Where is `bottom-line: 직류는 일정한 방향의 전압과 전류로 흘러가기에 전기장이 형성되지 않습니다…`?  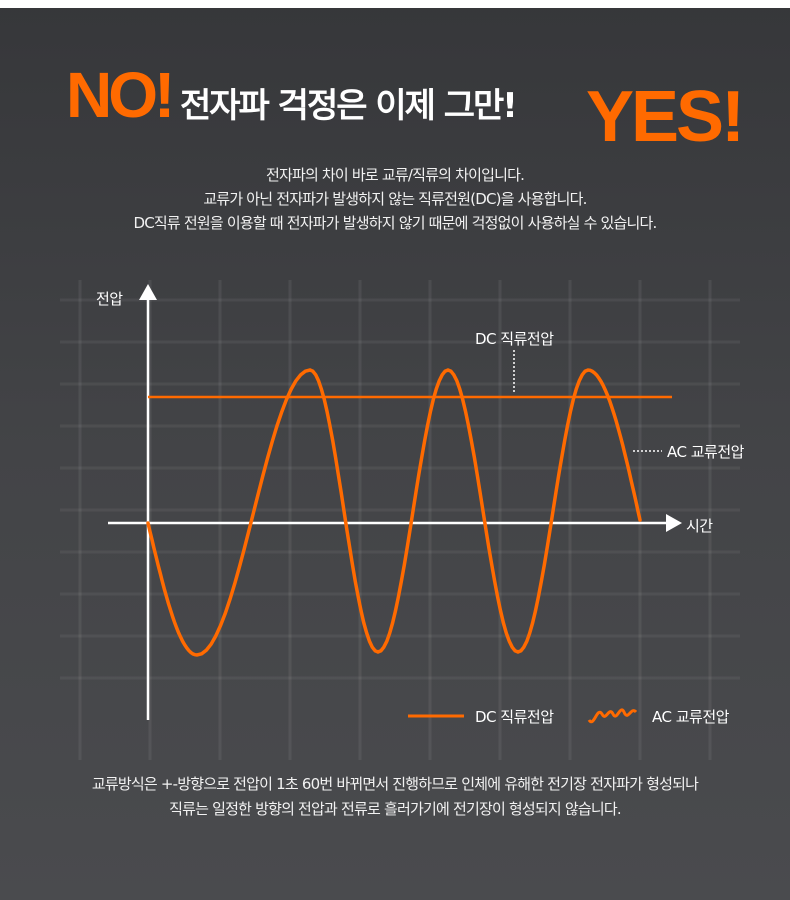
bottom-line: 직류는 일정한 방향의 전압과 전류로 흘러가기에 전기장이 형성되지 않습니다… is located at coordinates (395, 809).